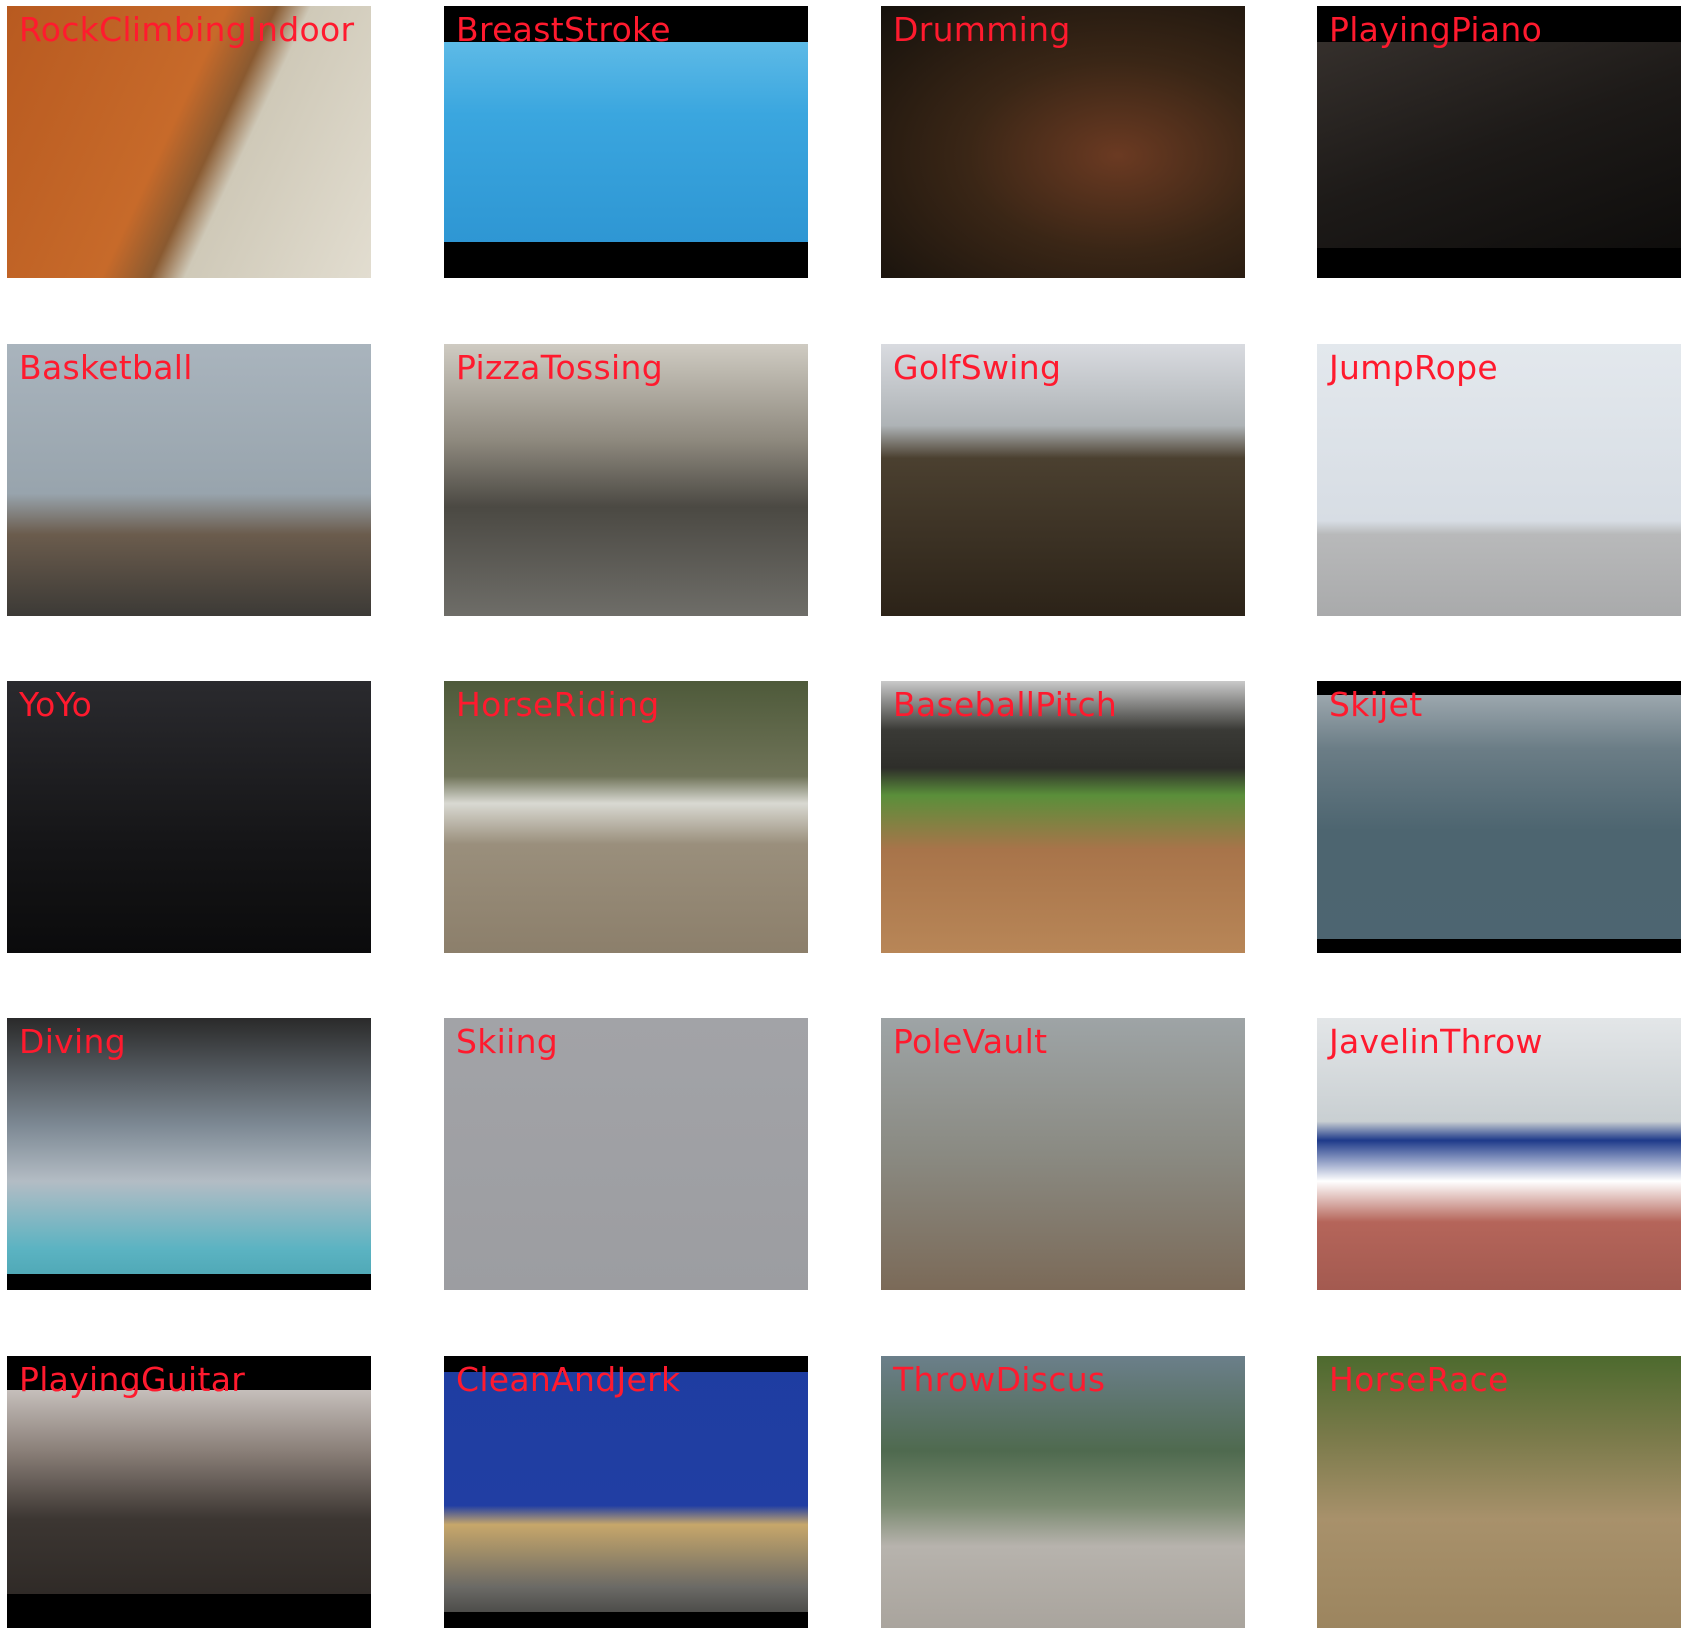  I want to click on frame-label: YoYo, so click(56, 704).